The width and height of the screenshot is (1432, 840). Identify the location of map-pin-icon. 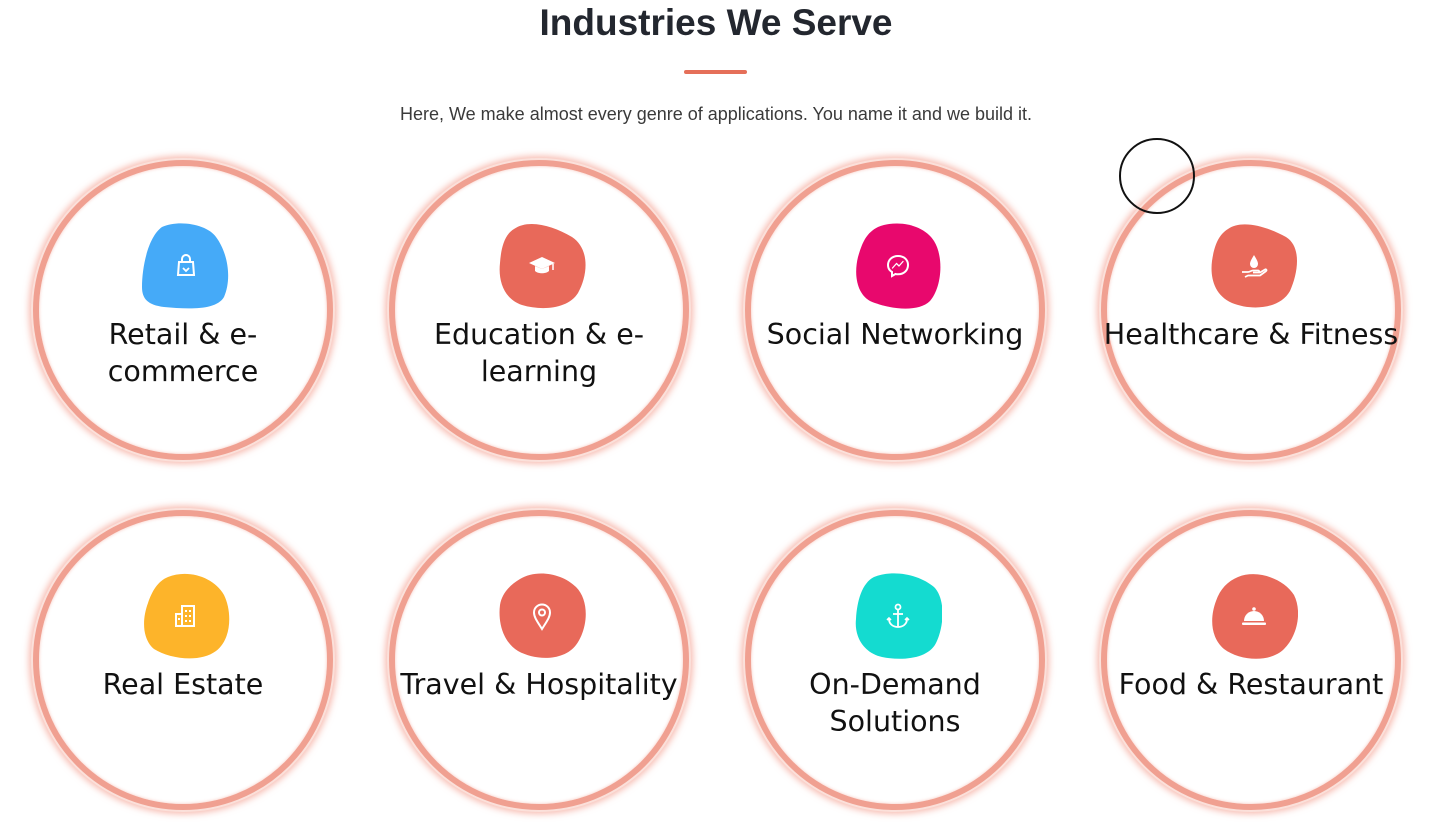
(542, 616).